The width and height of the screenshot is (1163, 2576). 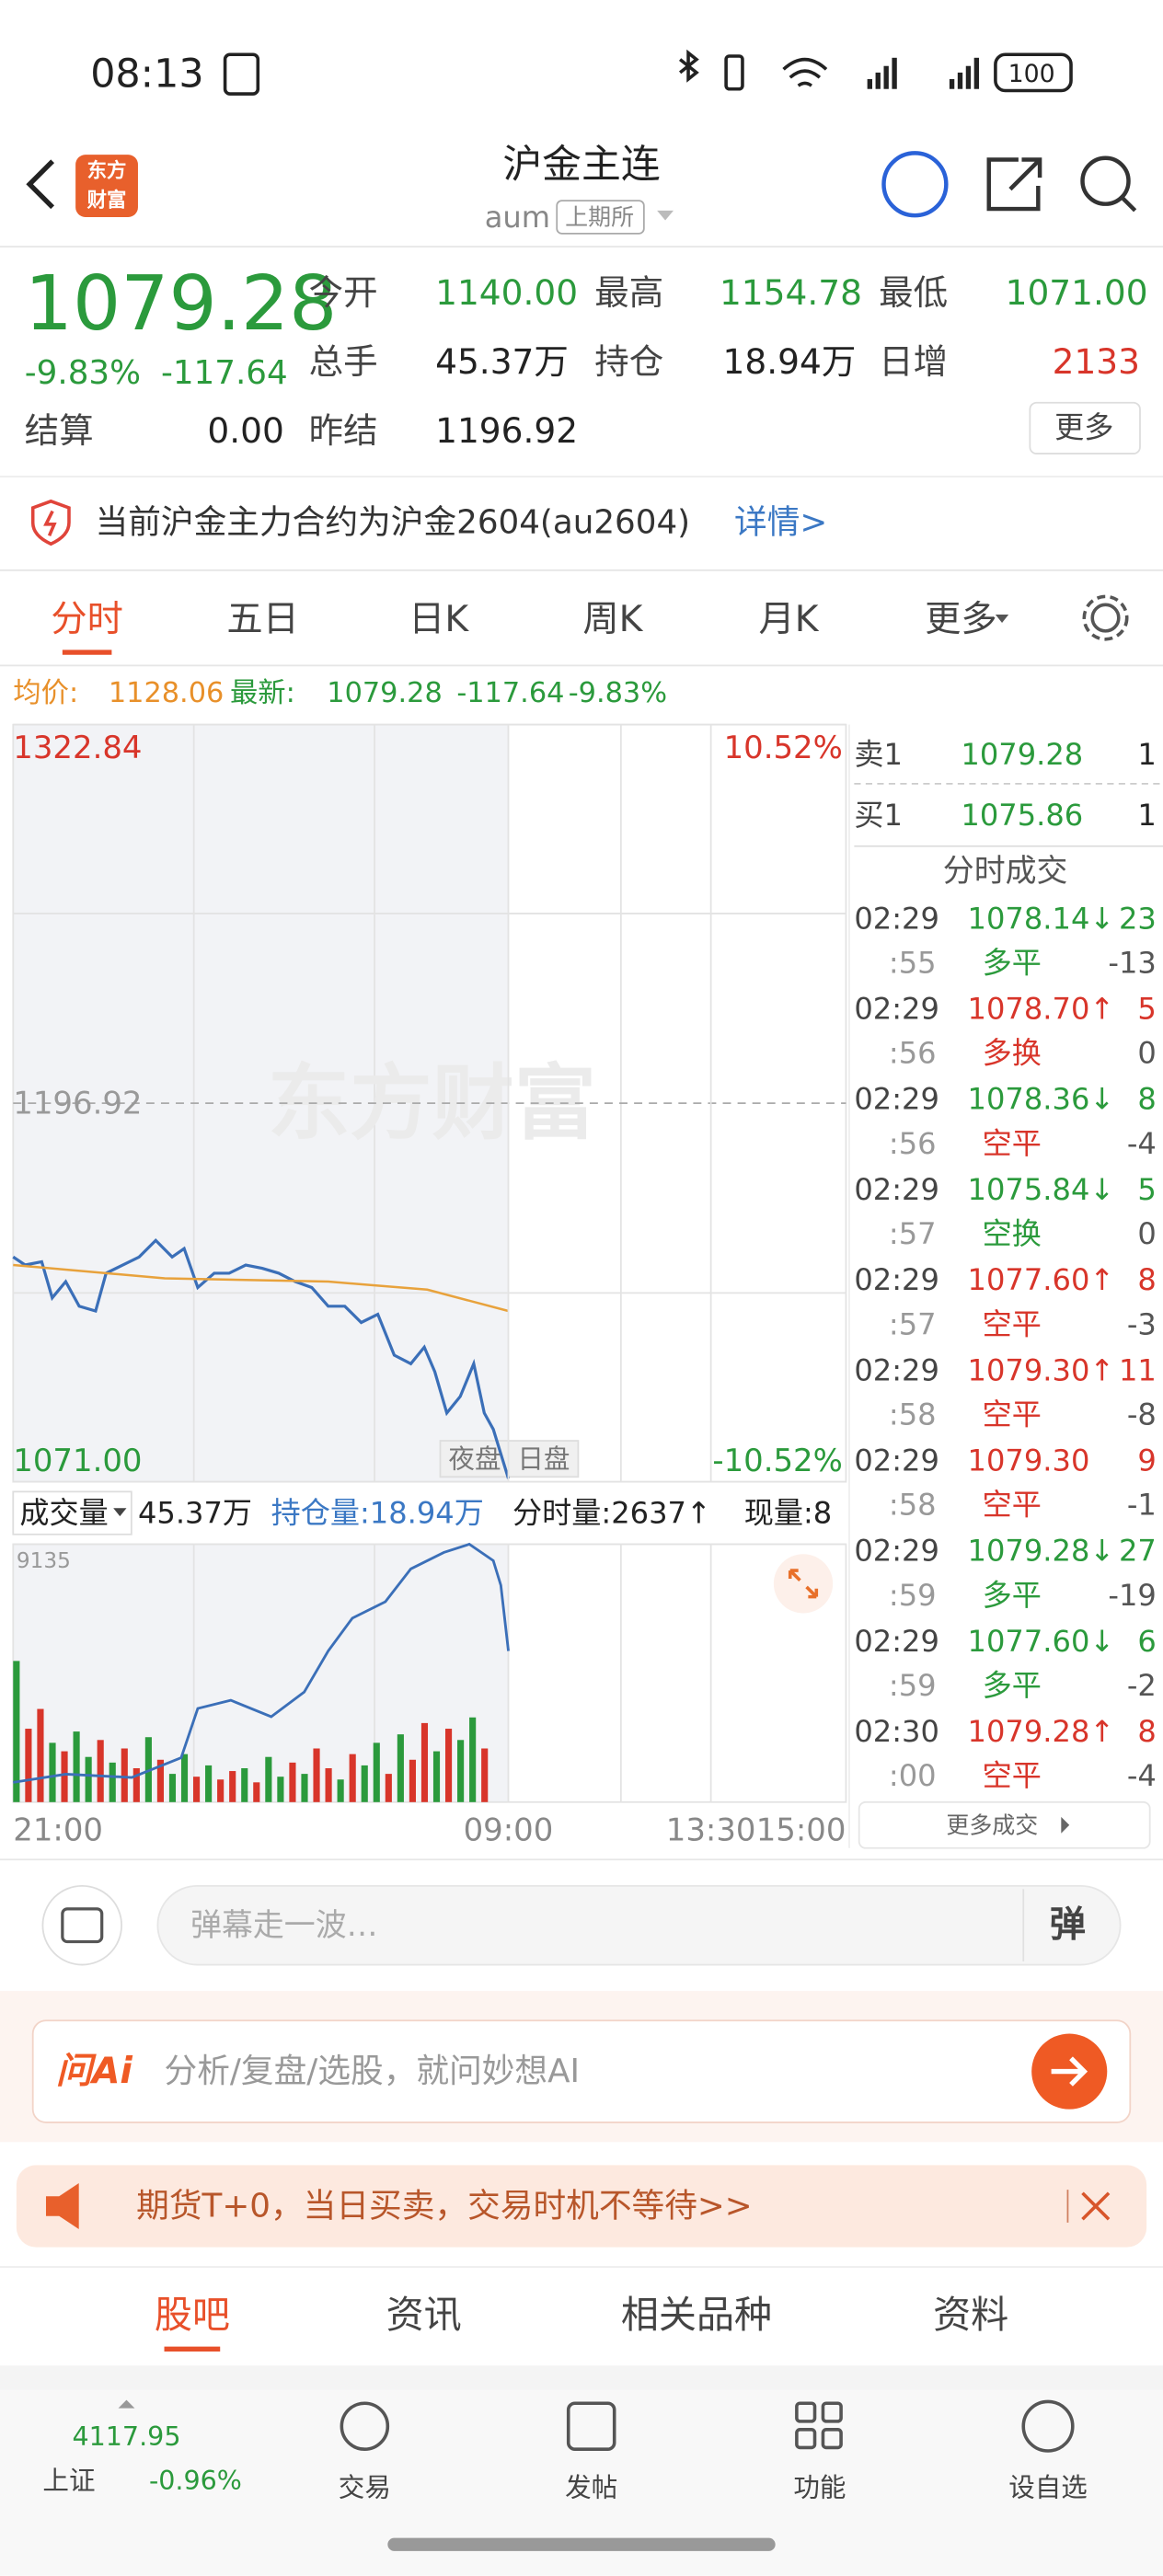 I want to click on more-button, so click(x=1085, y=427).